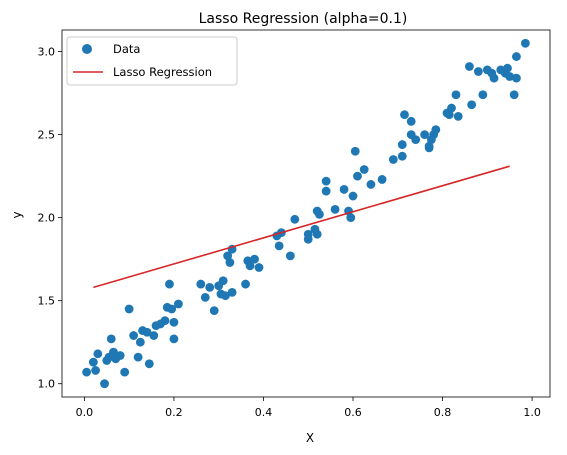  What do you see at coordinates (47, 218) in the screenshot?
I see `y-tick-label: 2.0` at bounding box center [47, 218].